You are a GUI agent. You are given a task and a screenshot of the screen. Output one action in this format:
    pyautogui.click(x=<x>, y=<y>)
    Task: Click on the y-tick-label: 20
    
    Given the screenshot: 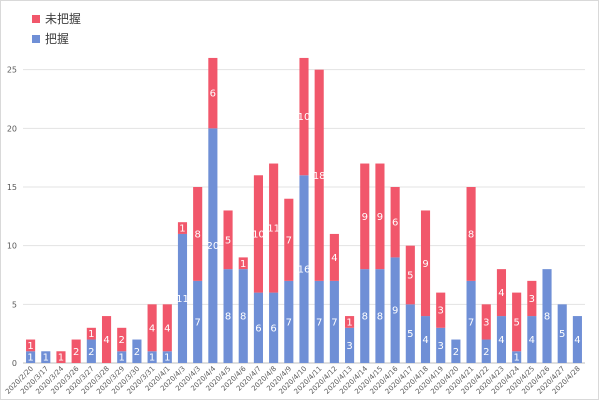 What is the action you would take?
    pyautogui.click(x=12, y=128)
    